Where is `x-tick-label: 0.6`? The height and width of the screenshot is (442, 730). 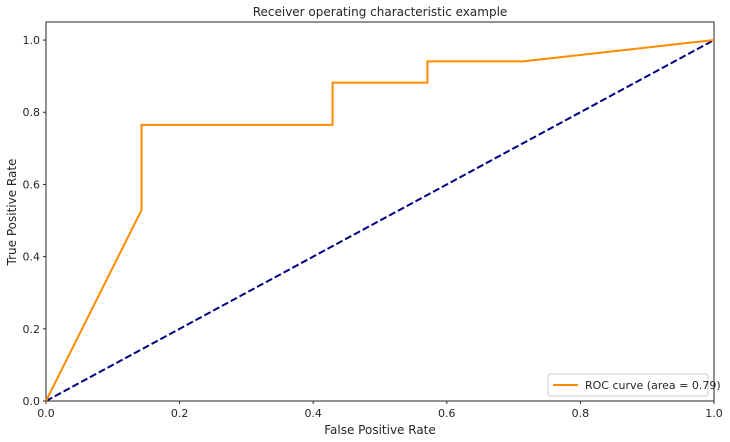
x-tick-label: 0.6 is located at coordinates (447, 413).